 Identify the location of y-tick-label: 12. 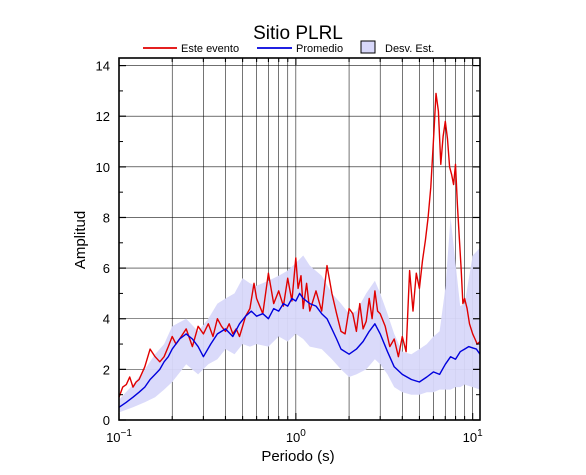
(103, 116).